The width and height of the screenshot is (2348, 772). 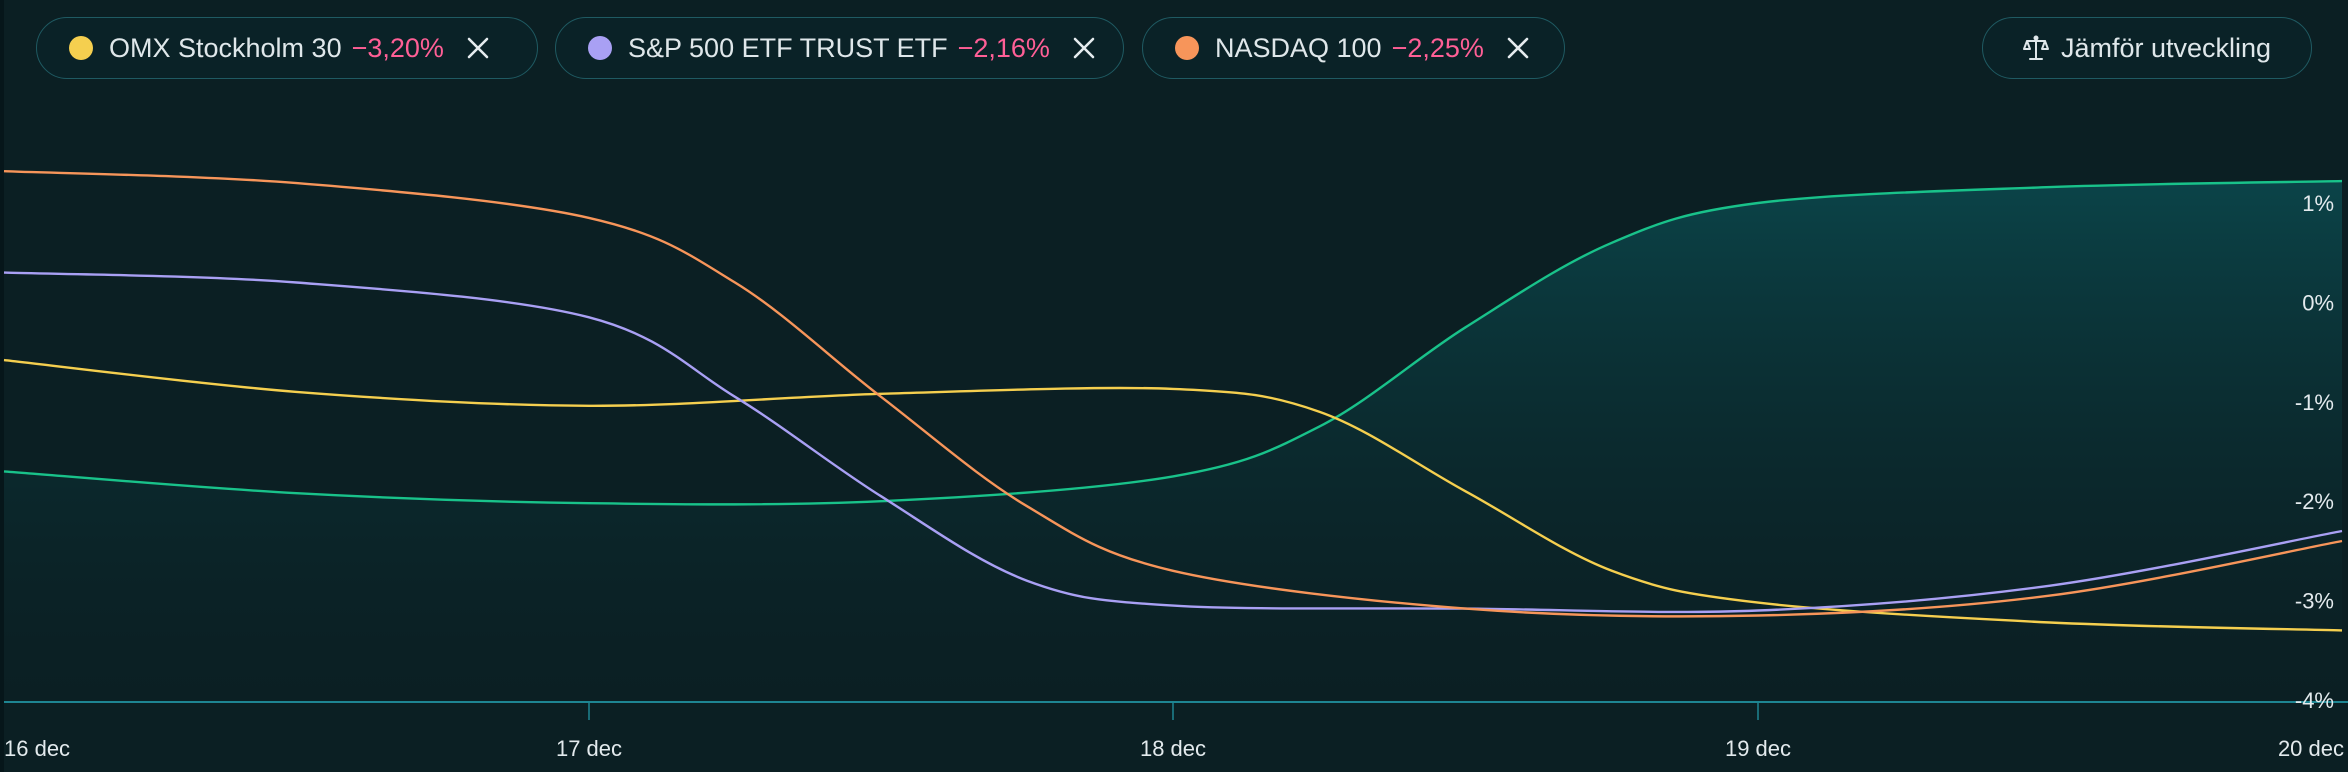 What do you see at coordinates (1437, 47) in the screenshot?
I see `chip-change: −2,25%` at bounding box center [1437, 47].